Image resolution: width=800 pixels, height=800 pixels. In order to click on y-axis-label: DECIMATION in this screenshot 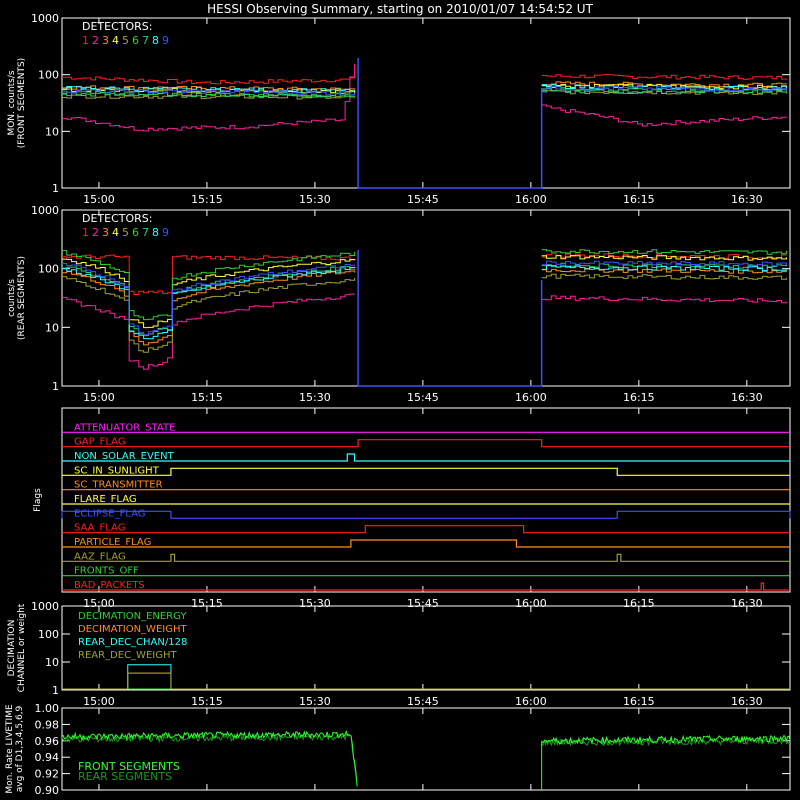, I will do `click(12, 648)`.